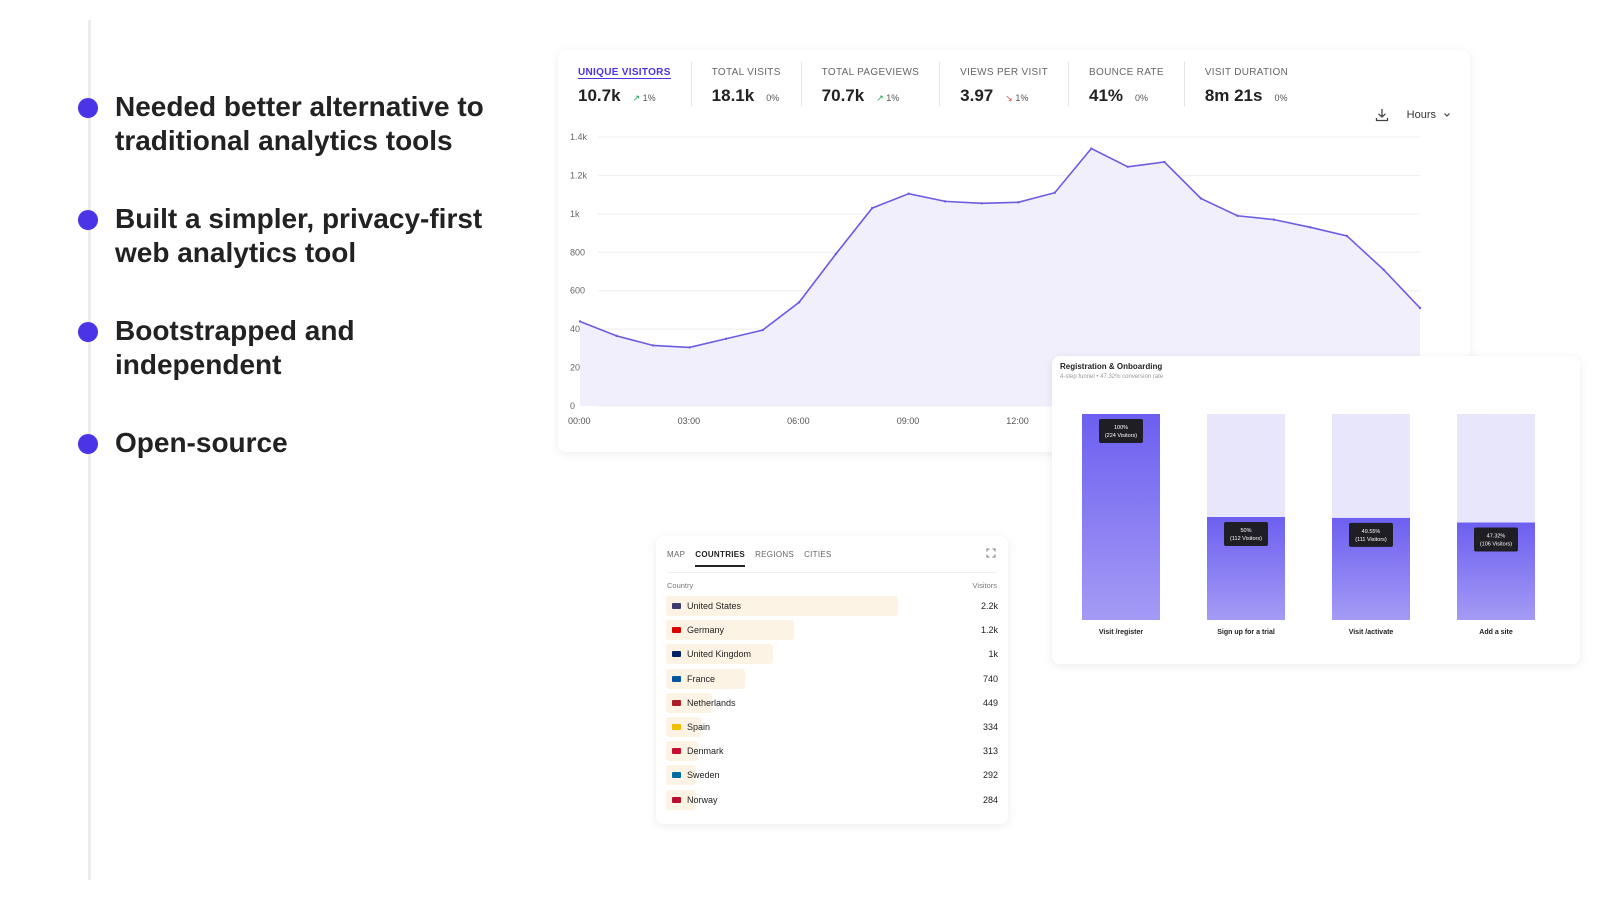  I want to click on chevron-down-icon, so click(1447, 115).